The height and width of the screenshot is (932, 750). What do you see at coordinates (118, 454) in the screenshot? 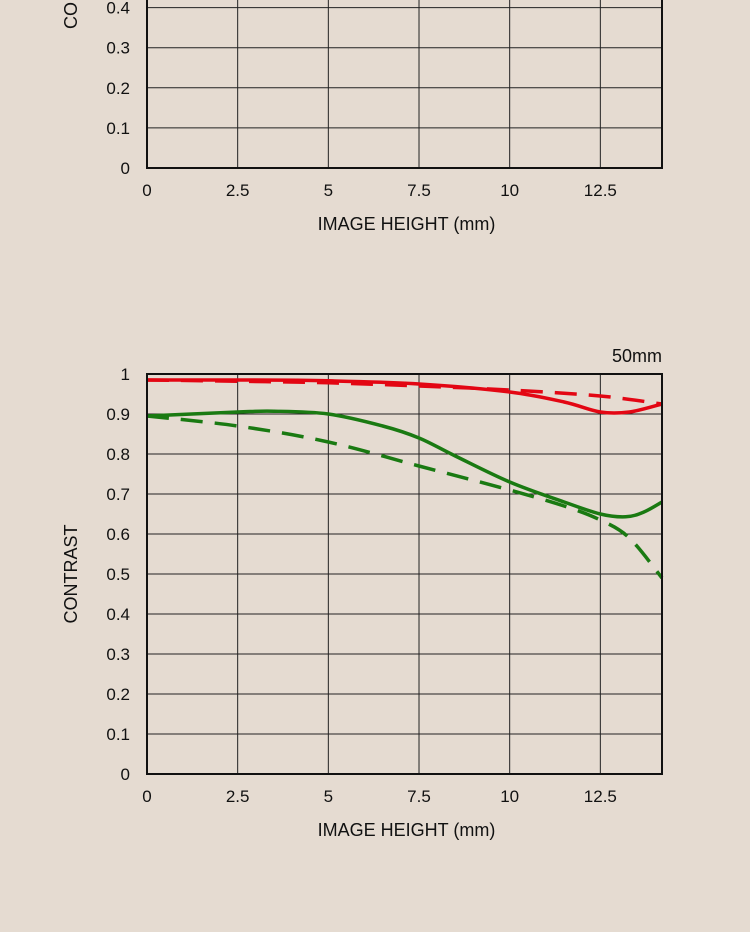
I see `y-tick-label: 0.8` at bounding box center [118, 454].